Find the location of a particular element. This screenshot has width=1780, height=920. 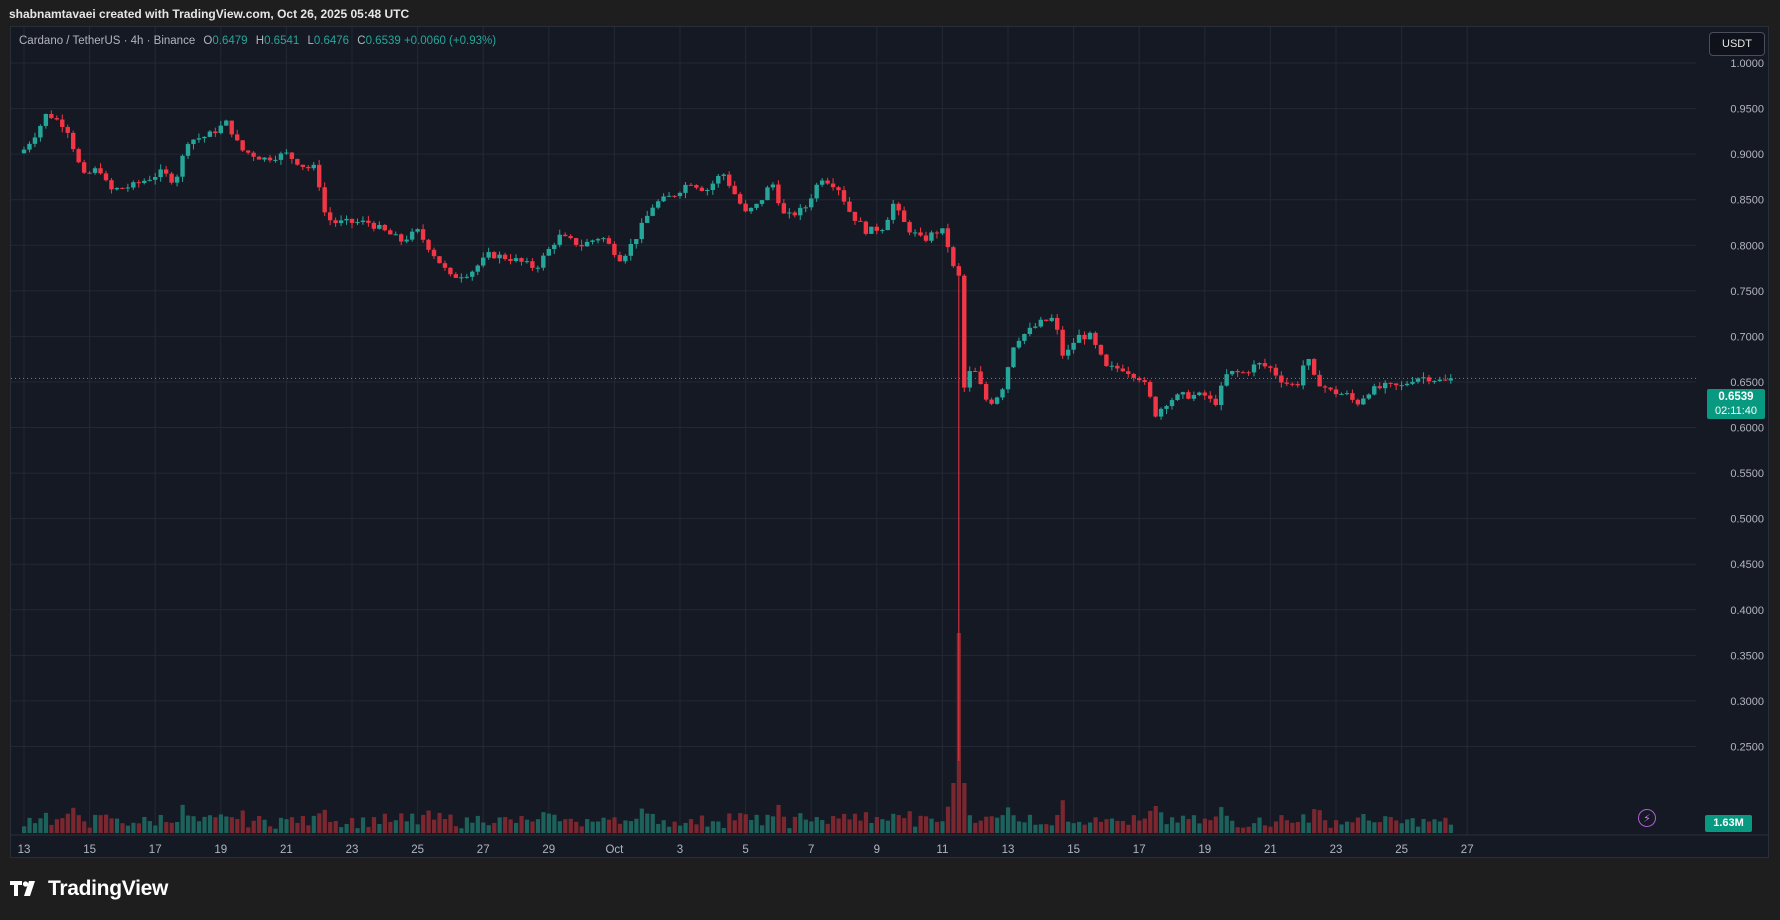

y-tick-label: 0.5500 is located at coordinates (1747, 474).